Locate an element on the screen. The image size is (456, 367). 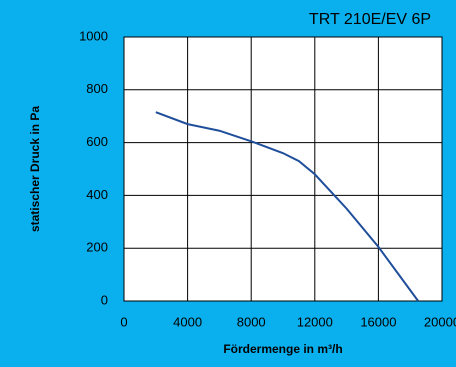
x-tick-label: 12000 is located at coordinates (315, 321).